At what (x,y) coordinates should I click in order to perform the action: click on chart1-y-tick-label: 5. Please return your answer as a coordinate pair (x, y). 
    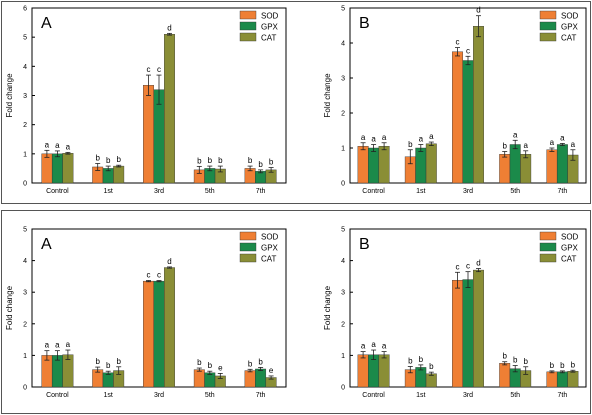
    Looking at the image, I should click on (25, 38).